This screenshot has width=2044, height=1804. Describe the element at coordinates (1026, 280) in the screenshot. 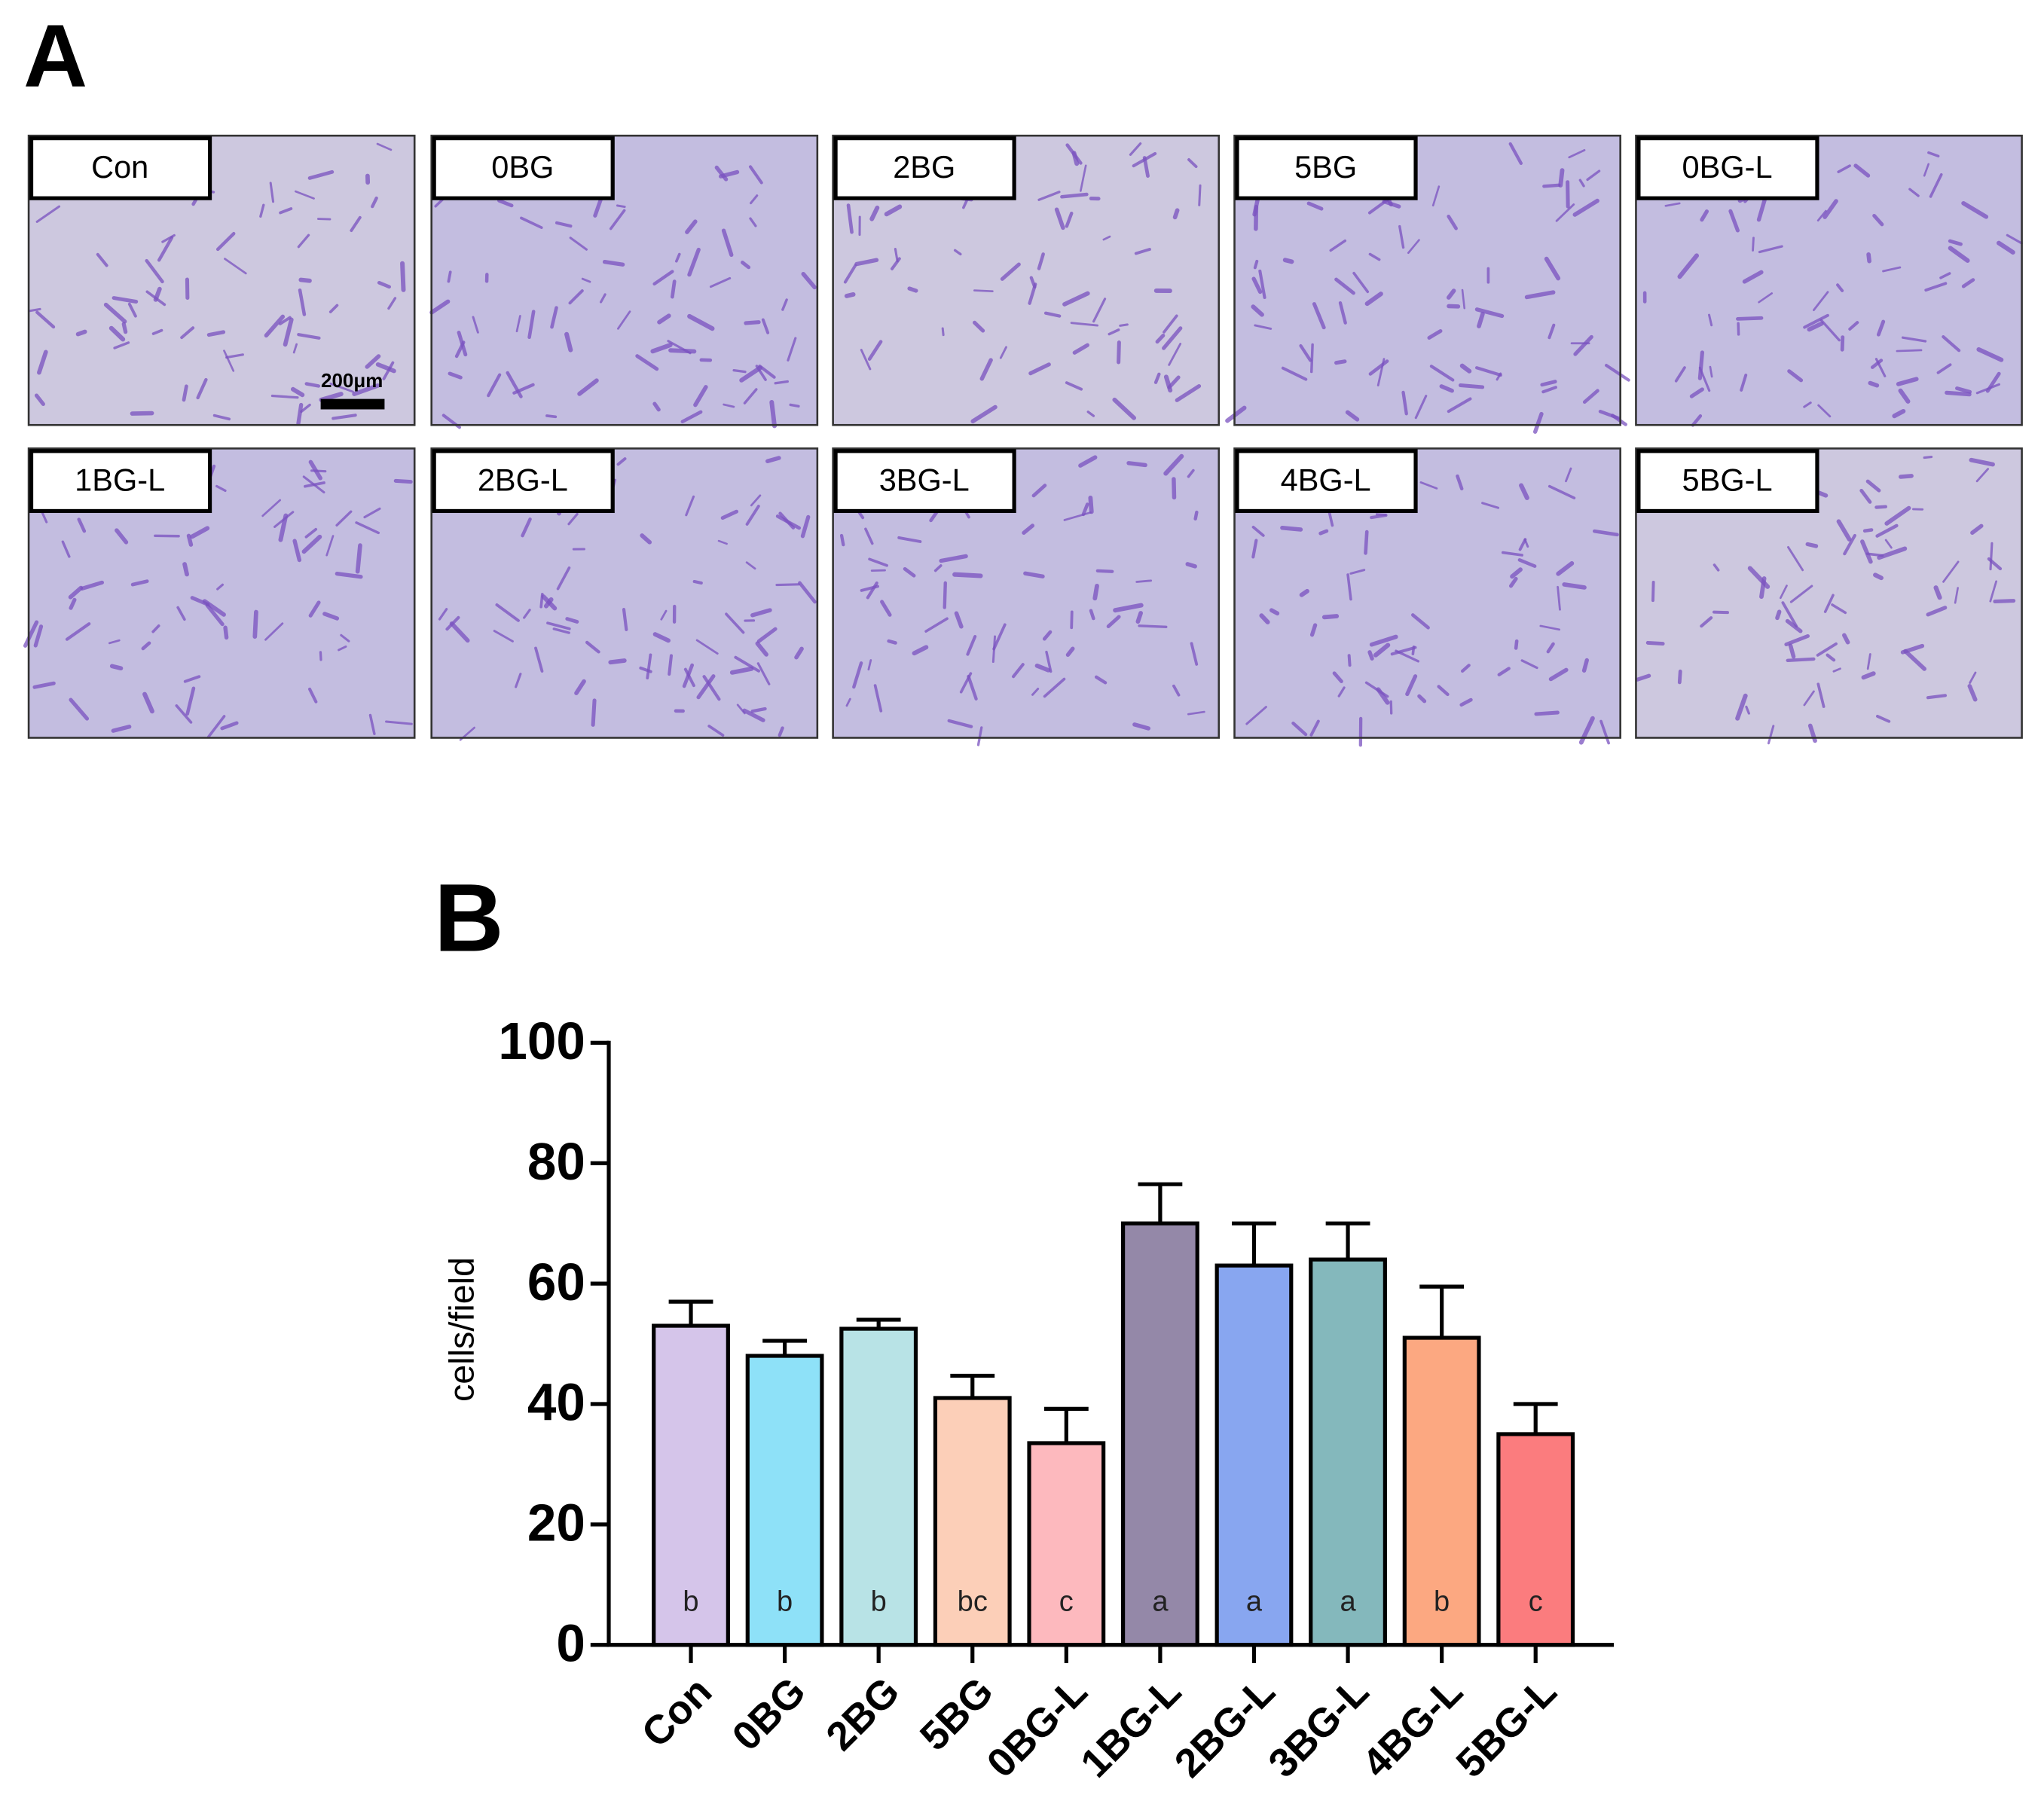

I see `micrograph: 2BG` at that location.